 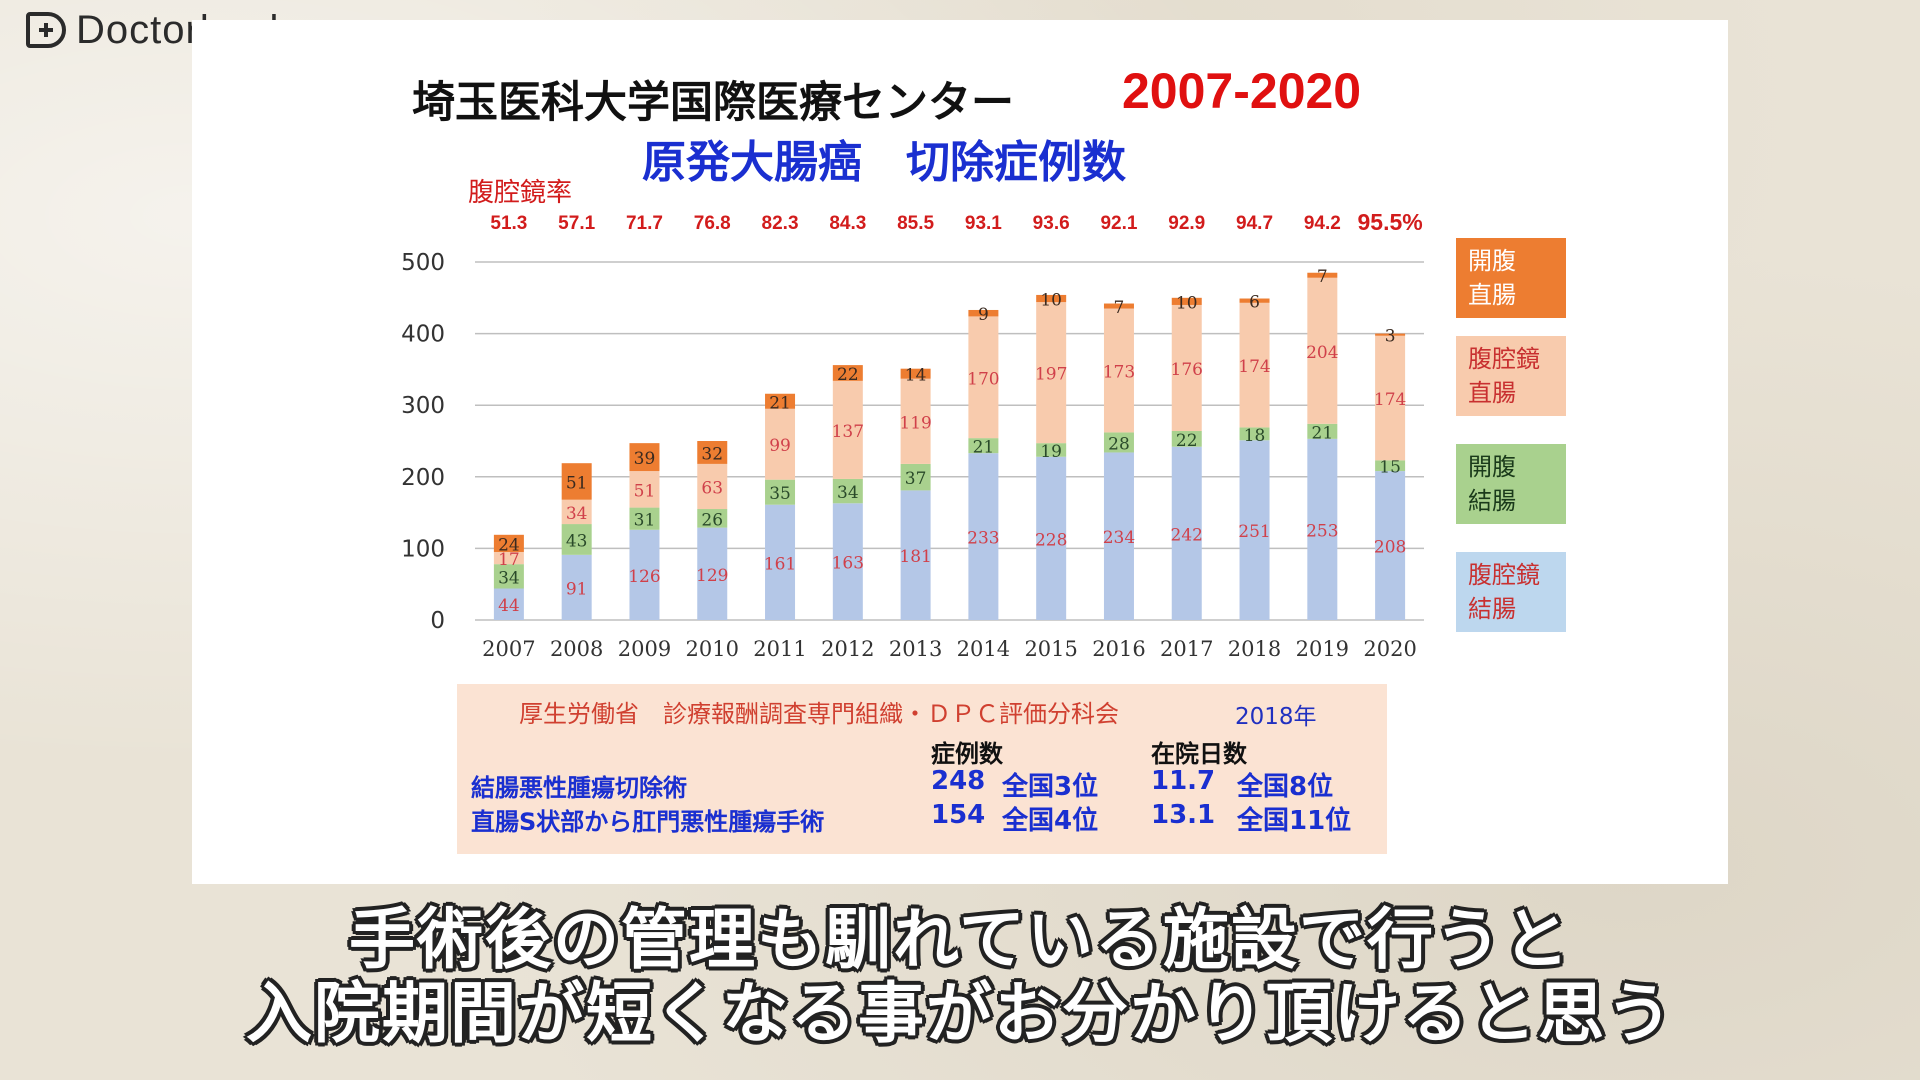 I want to click on bar-value-label: 174, so click(x=1254, y=367).